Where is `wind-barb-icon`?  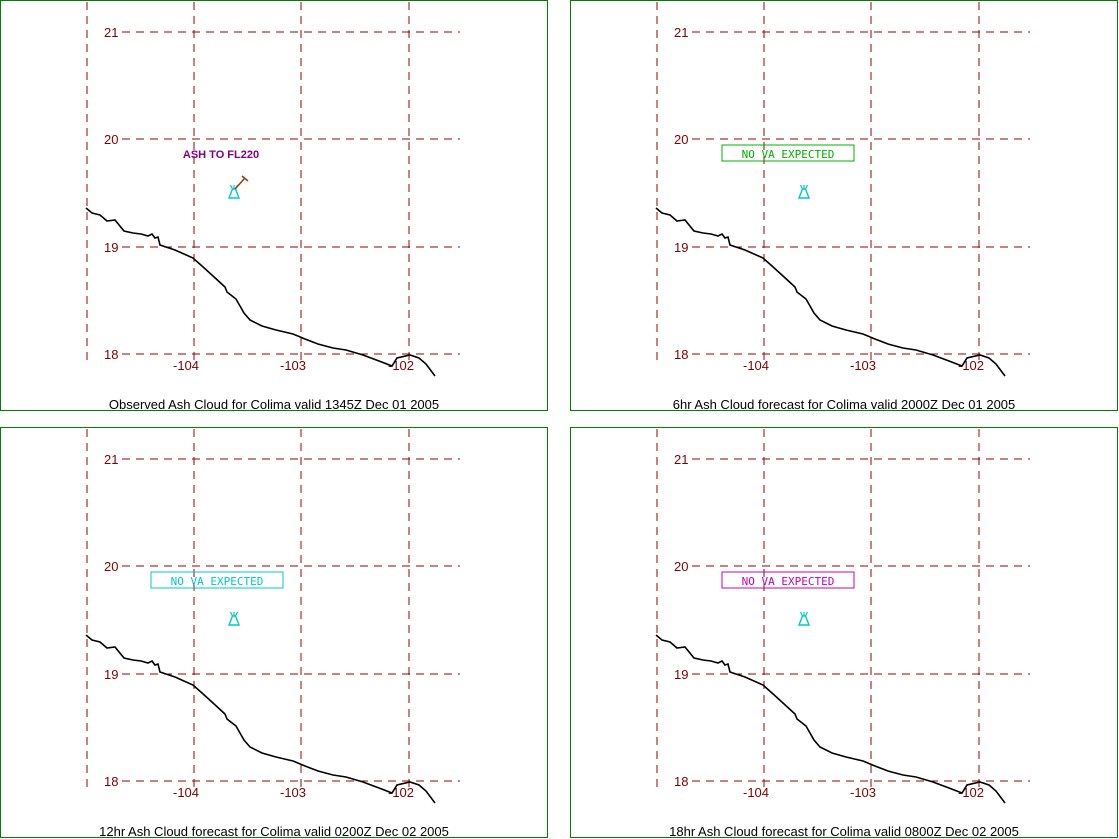
wind-barb-icon is located at coordinates (241, 182).